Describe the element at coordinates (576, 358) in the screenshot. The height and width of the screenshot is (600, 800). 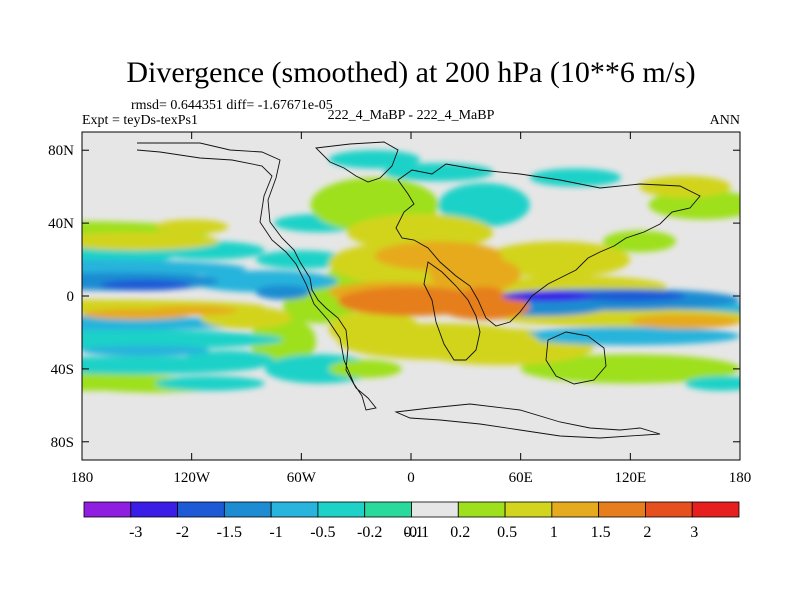
I see `coastline-australia` at that location.